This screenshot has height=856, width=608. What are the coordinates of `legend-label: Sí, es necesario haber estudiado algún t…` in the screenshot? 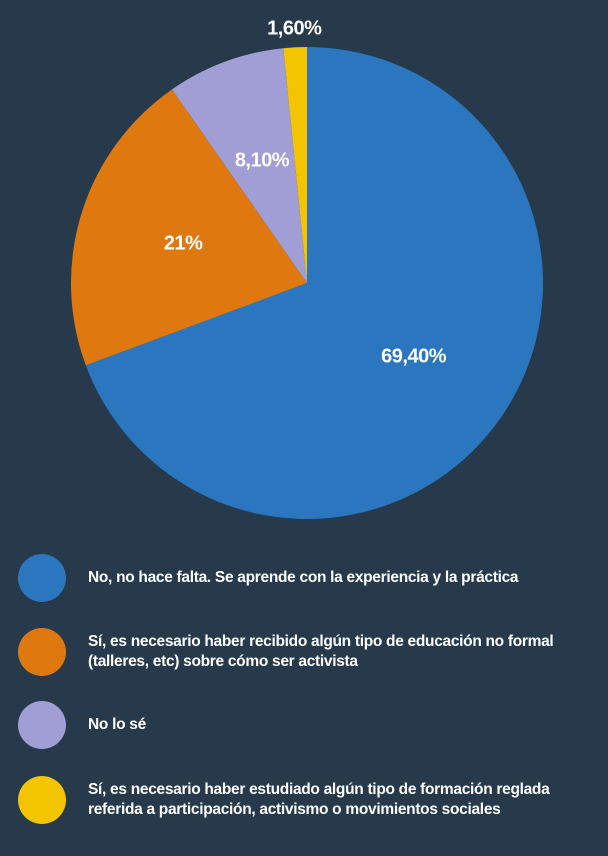 It's located at (319, 799).